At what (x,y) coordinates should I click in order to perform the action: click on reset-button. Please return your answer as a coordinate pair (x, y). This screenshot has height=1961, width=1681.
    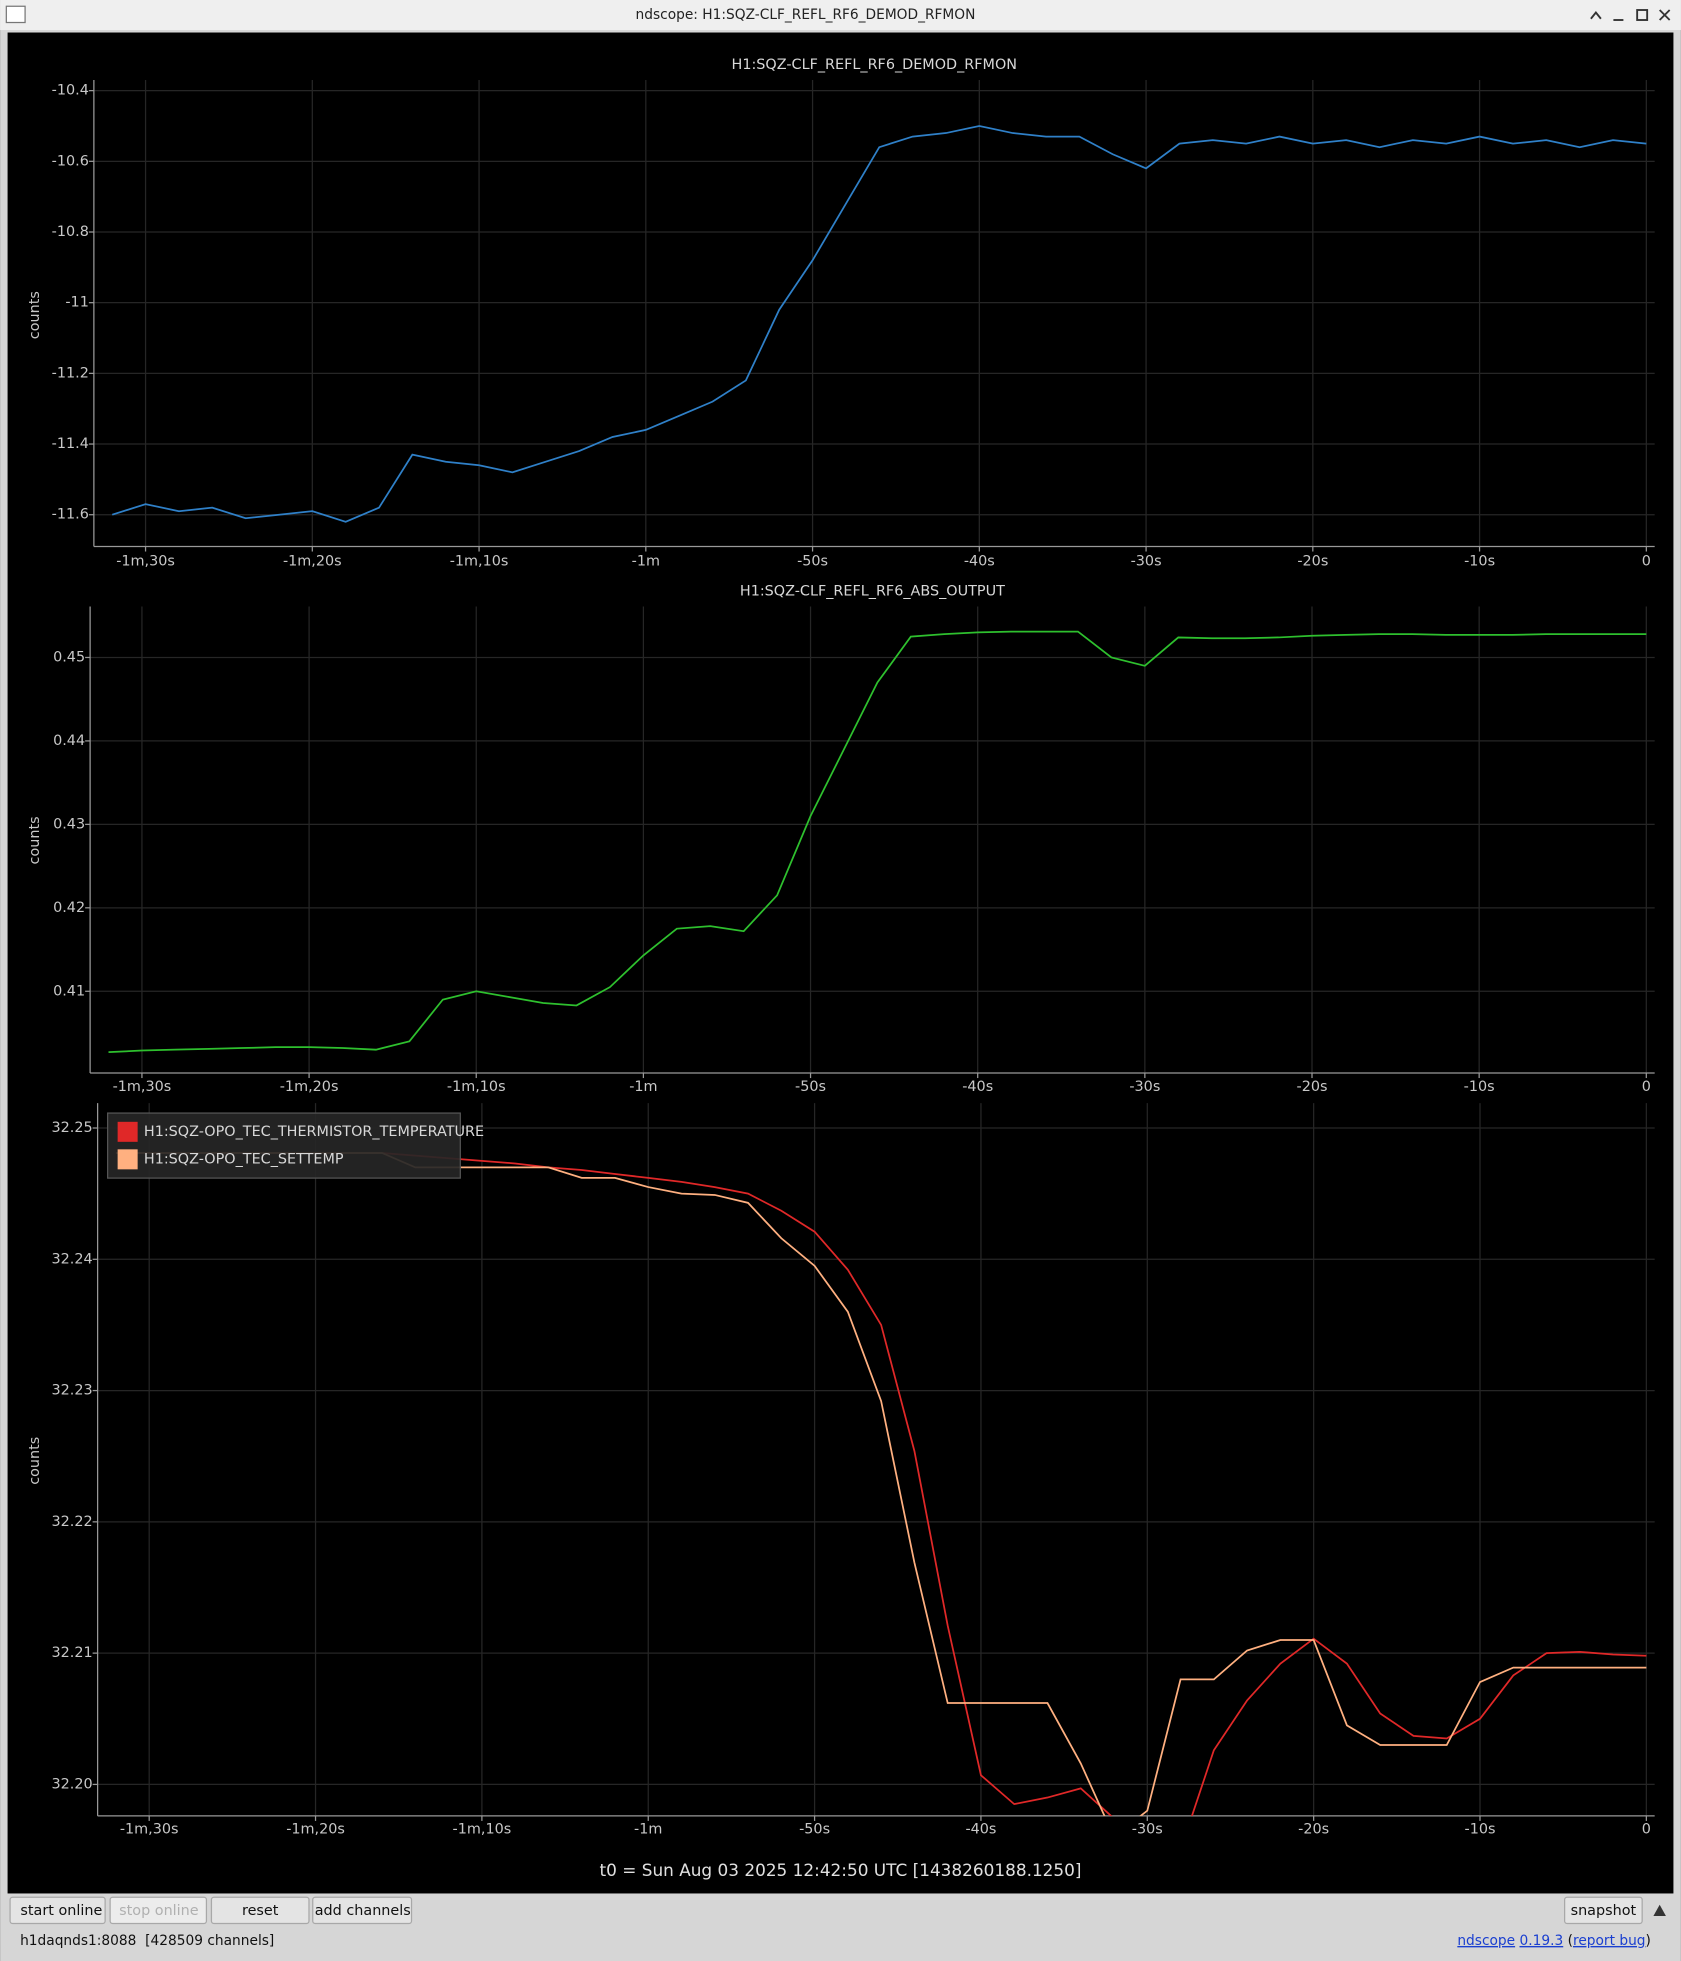
    Looking at the image, I should click on (260, 1910).